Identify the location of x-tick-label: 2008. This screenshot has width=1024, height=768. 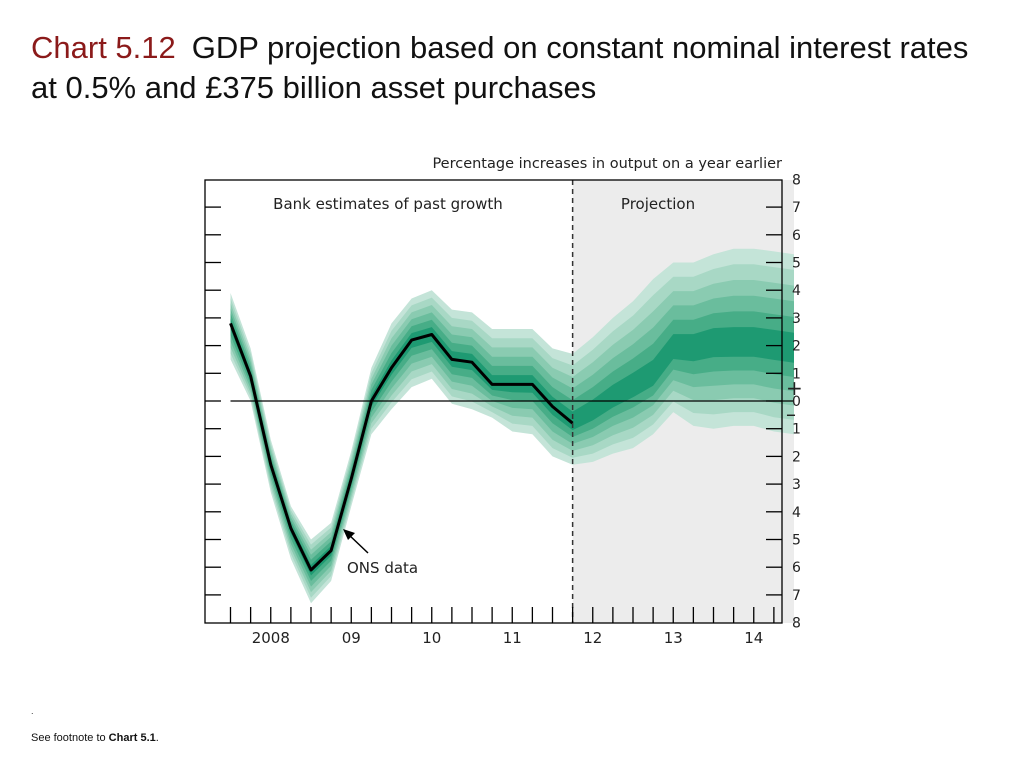
(271, 638).